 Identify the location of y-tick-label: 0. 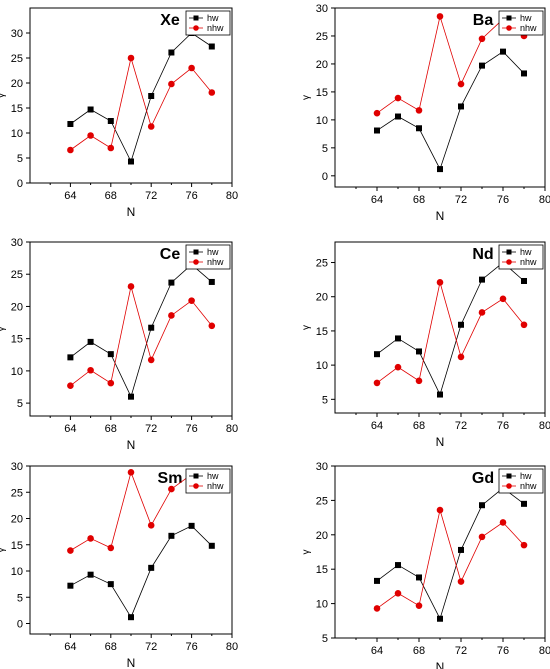
(325, 177).